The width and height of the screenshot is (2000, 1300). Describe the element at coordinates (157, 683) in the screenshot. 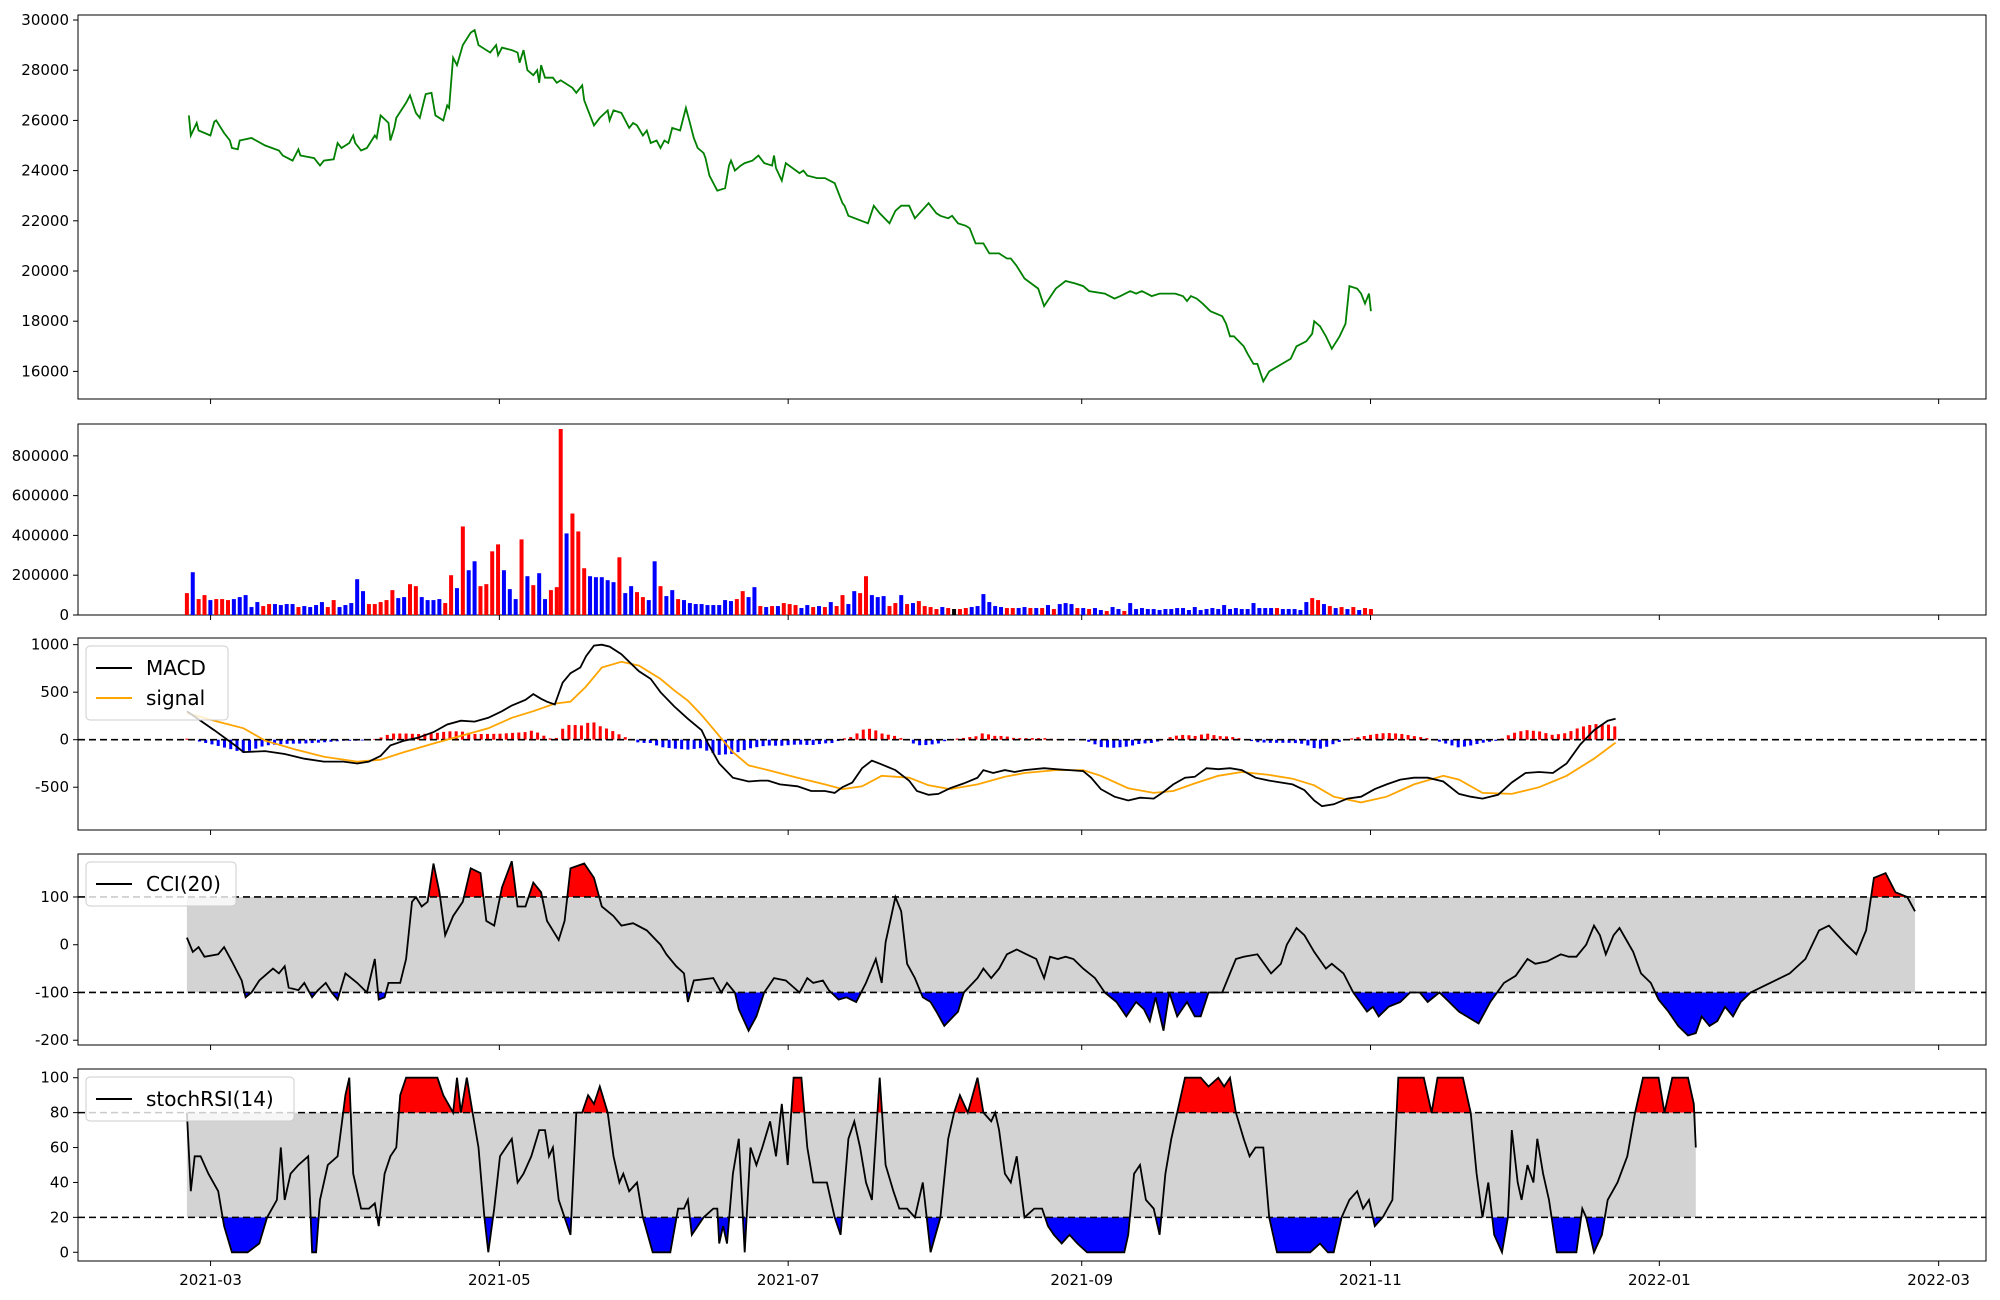

I see `macd-legend` at that location.